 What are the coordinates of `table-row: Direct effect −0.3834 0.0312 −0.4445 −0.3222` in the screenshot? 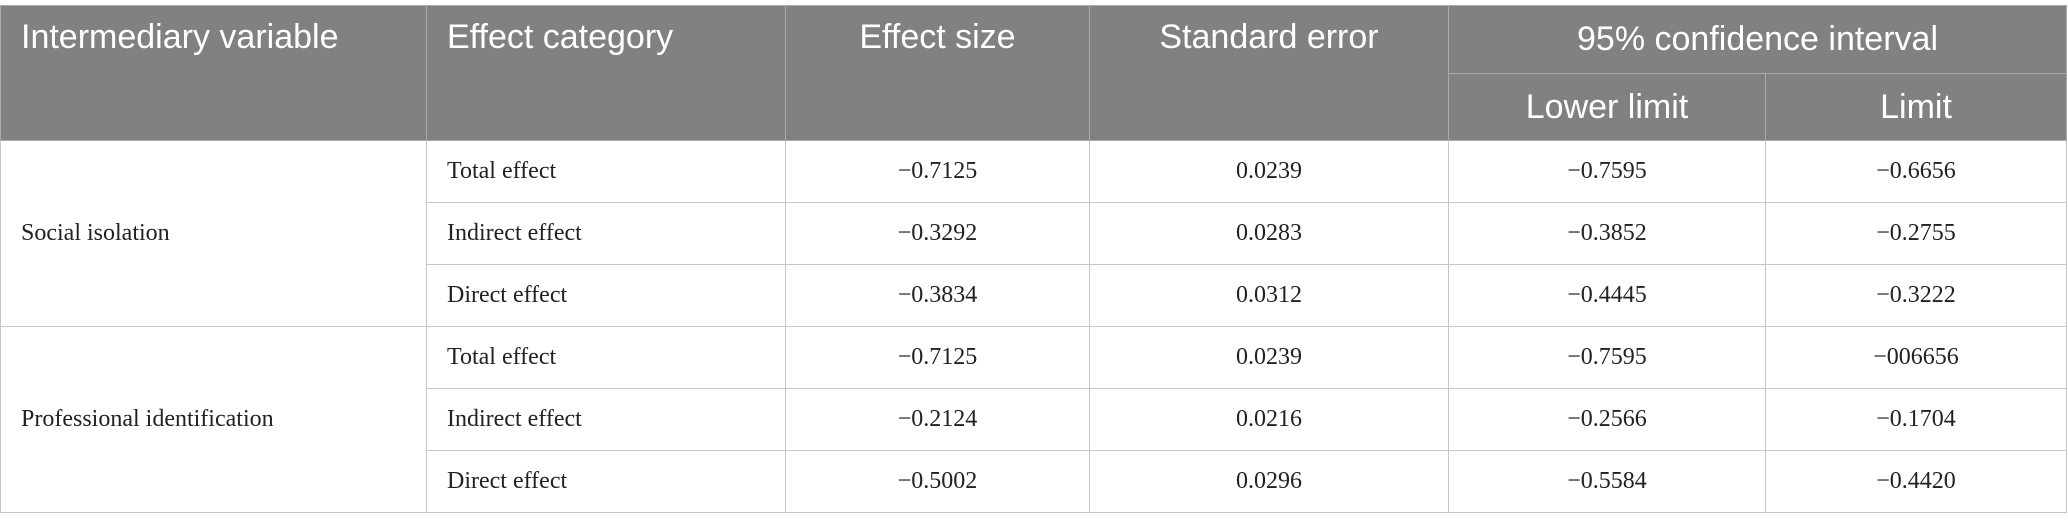 It's located at (1034, 295).